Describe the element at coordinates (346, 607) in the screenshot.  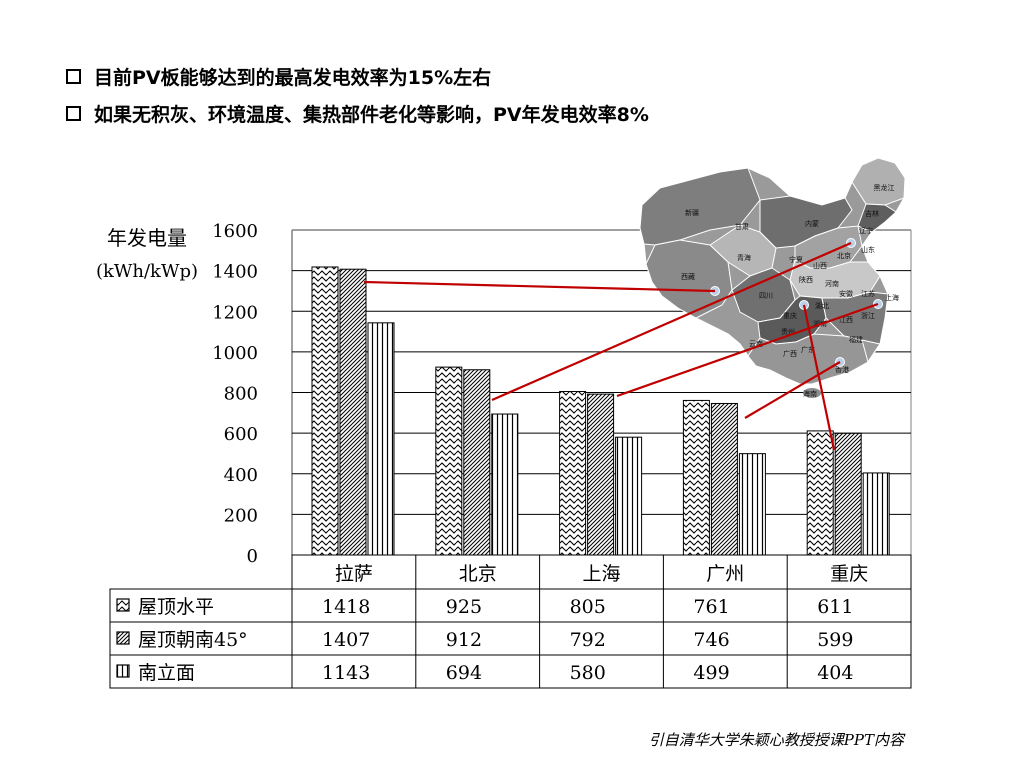
I see `data-label: 1418` at that location.